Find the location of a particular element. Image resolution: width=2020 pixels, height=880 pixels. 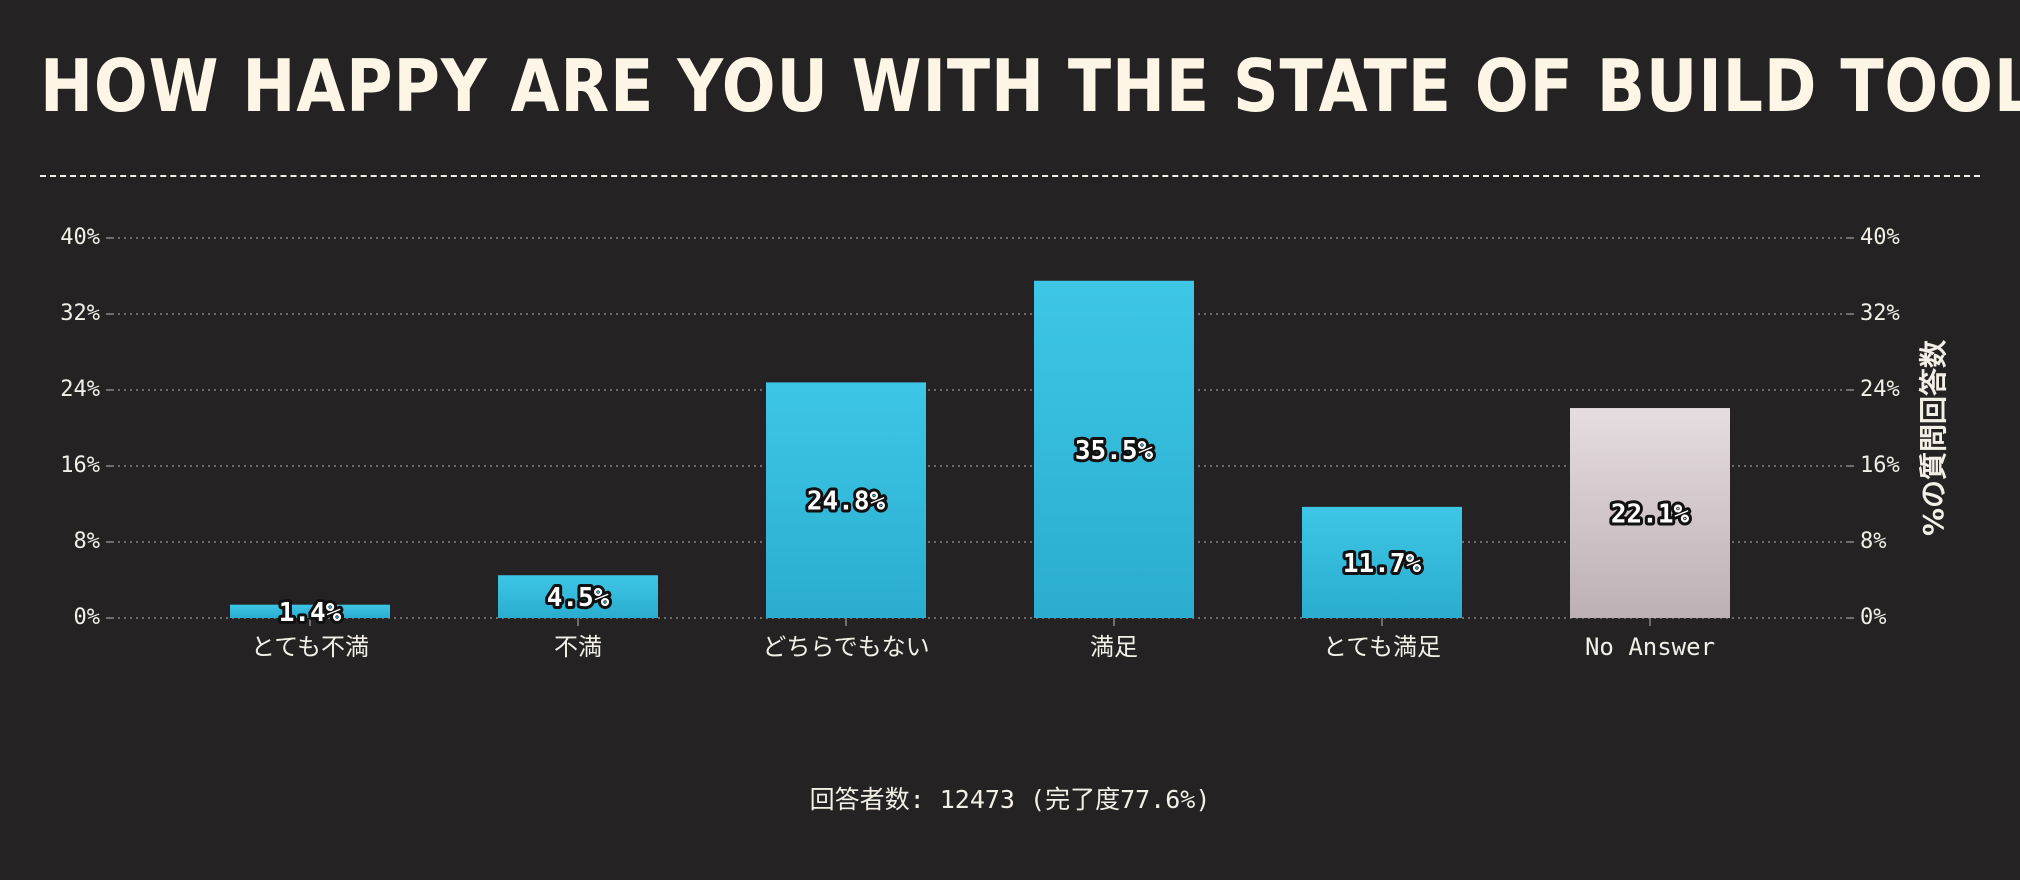

data-label: 1.4% is located at coordinates (310, 613).